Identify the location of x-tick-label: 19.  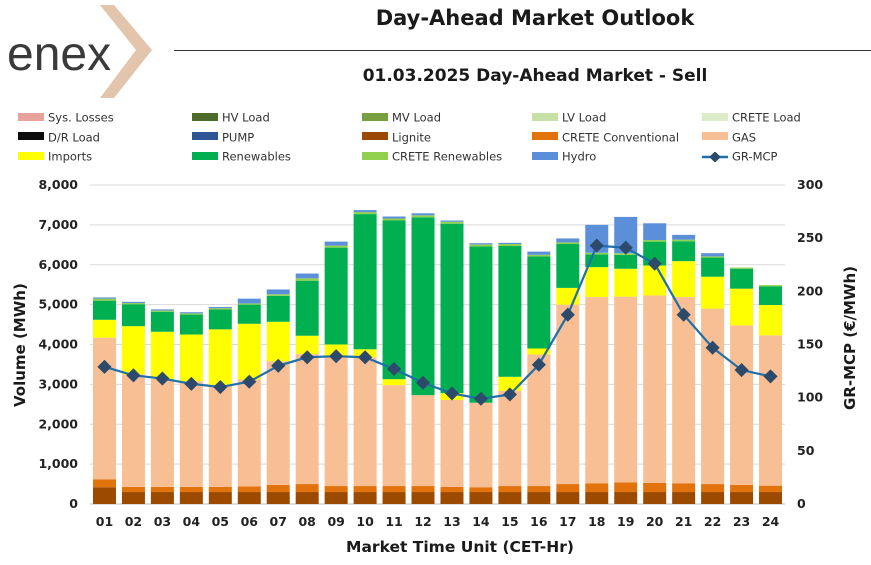
(625, 521).